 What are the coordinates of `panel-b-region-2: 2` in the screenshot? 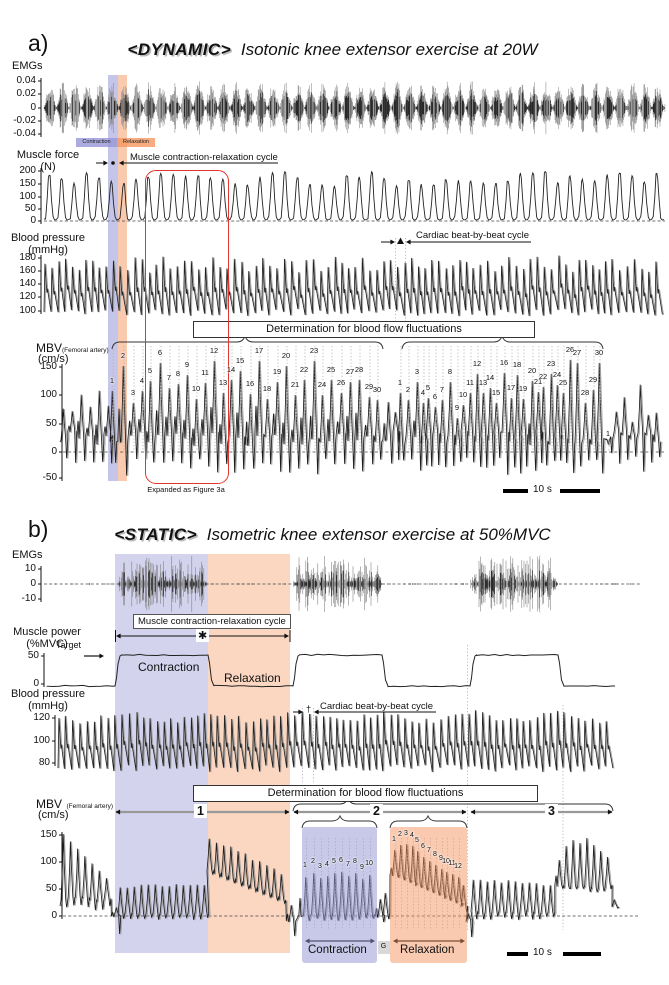 It's located at (376, 811).